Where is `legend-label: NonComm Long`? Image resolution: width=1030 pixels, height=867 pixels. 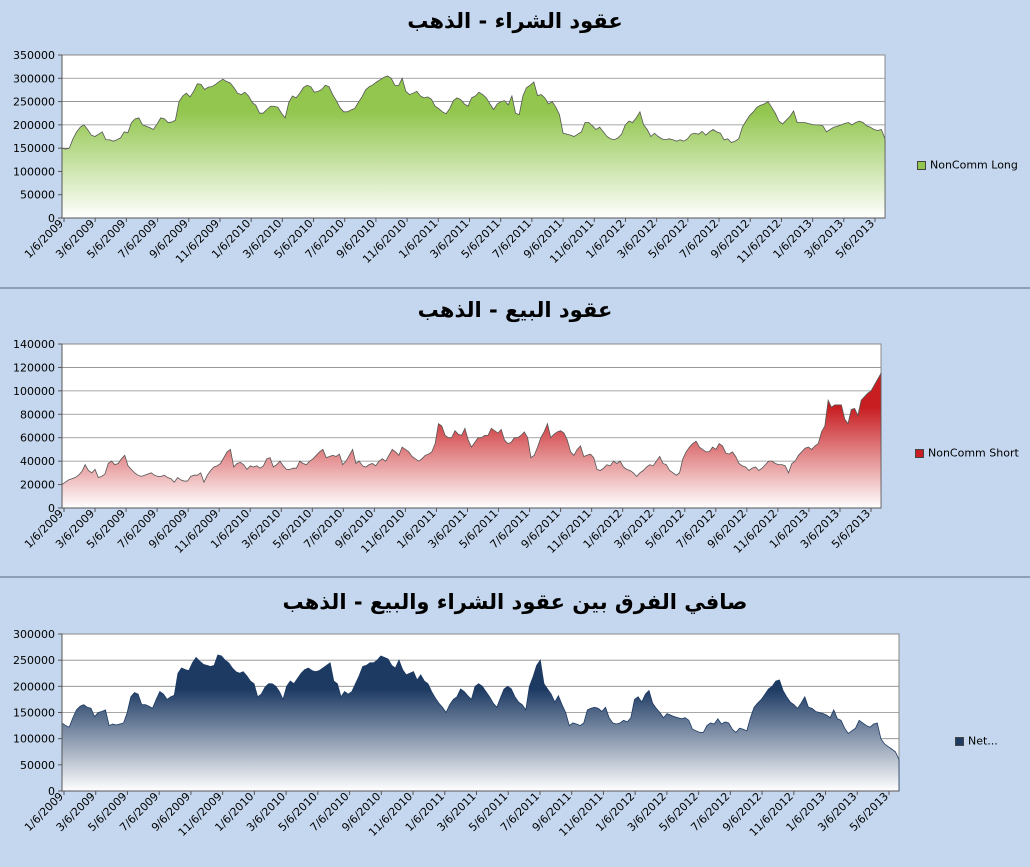
legend-label: NonComm Long is located at coordinates (974, 165).